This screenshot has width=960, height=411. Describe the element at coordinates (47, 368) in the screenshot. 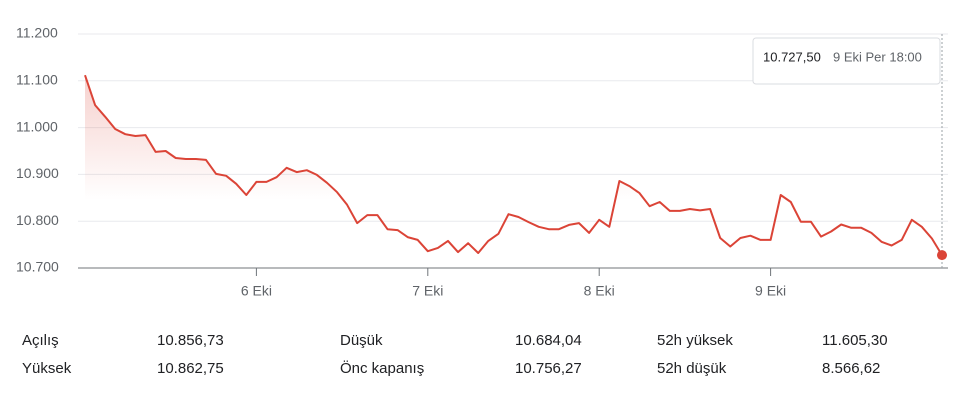

I see `stat-label: Yüksek` at that location.